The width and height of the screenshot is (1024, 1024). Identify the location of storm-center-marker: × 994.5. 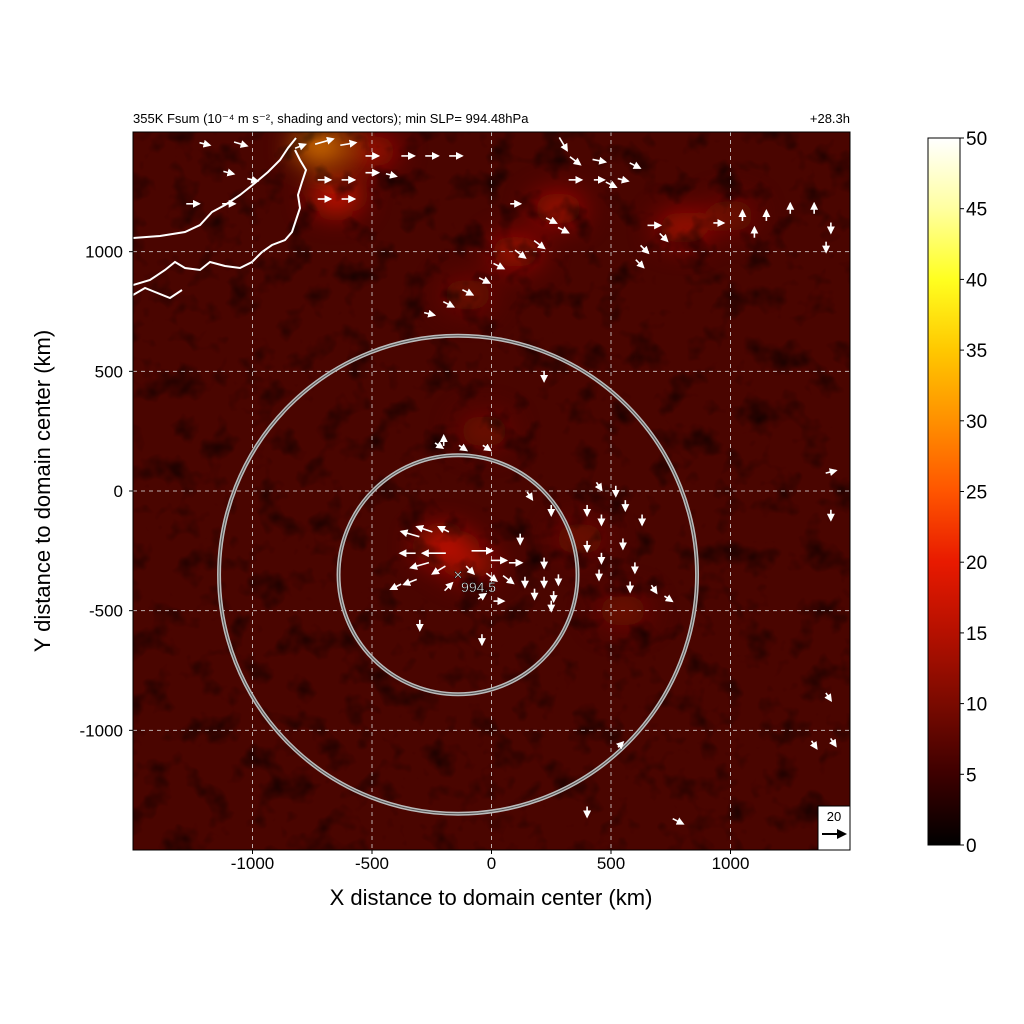
(474, 581).